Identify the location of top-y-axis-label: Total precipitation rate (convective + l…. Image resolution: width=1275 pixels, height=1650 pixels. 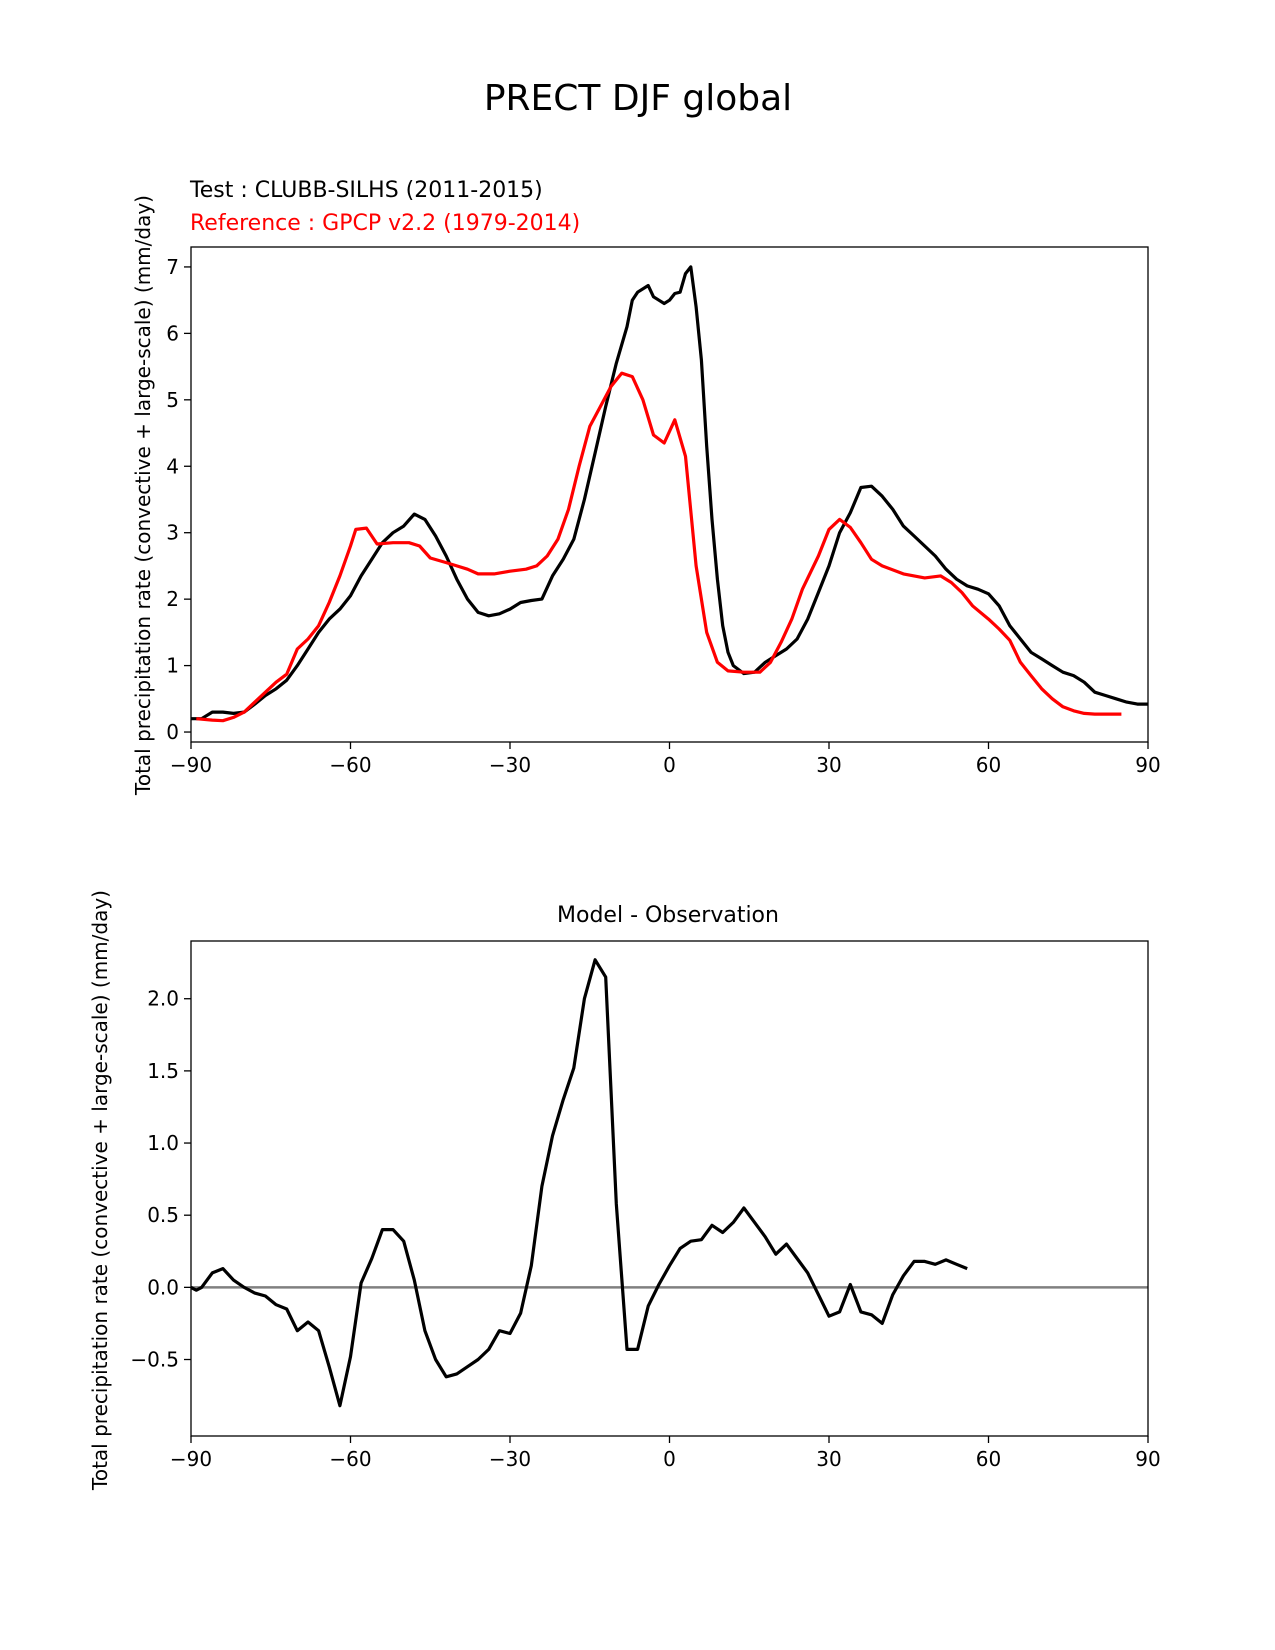
(143, 495).